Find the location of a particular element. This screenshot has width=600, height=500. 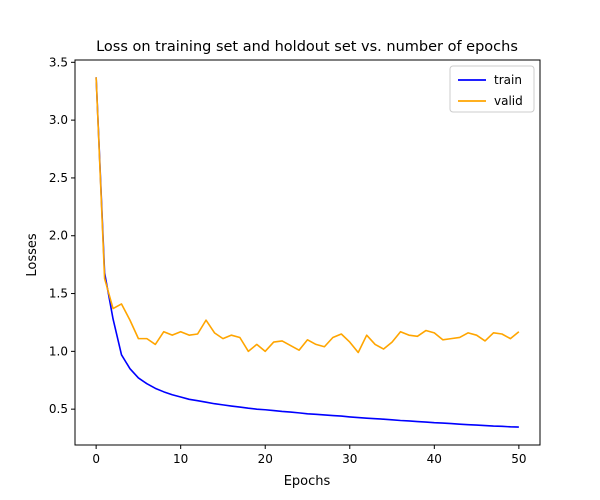

y-tick-label: 2.5 is located at coordinates (58, 178).